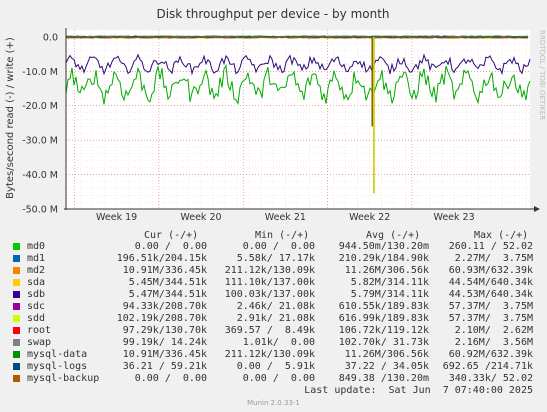 This screenshot has width=547, height=412. What do you see at coordinates (39, 342) in the screenshot?
I see `legend-name: swap` at bounding box center [39, 342].